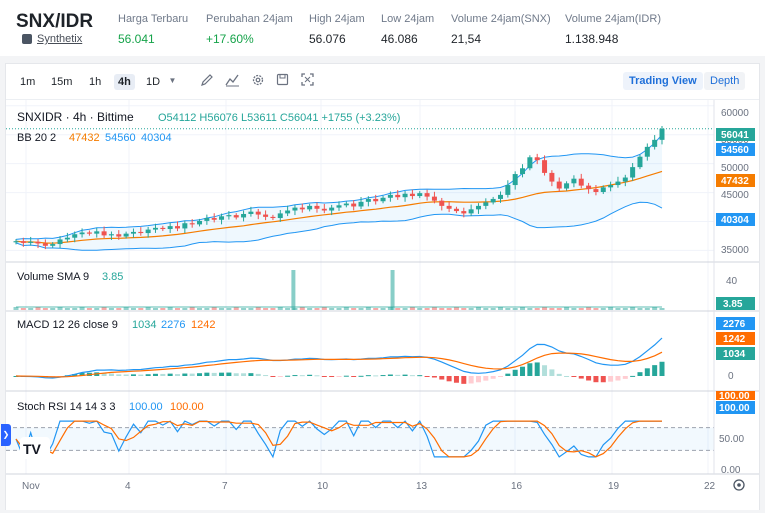 This screenshot has height=513, width=765. What do you see at coordinates (124, 82) in the screenshot?
I see `timeframe-4h: 4h` at bounding box center [124, 82].